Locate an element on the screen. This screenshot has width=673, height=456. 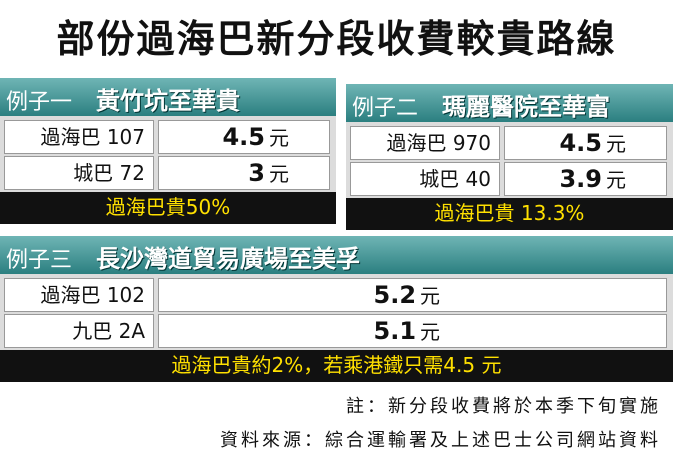
bus-name: 過海巴 102 is located at coordinates (92, 295).